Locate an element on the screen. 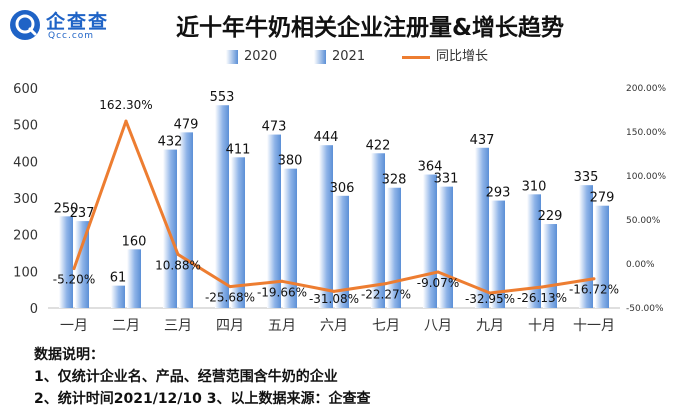 The image size is (684, 420). y-left-tick-label: 200 is located at coordinates (25, 236).